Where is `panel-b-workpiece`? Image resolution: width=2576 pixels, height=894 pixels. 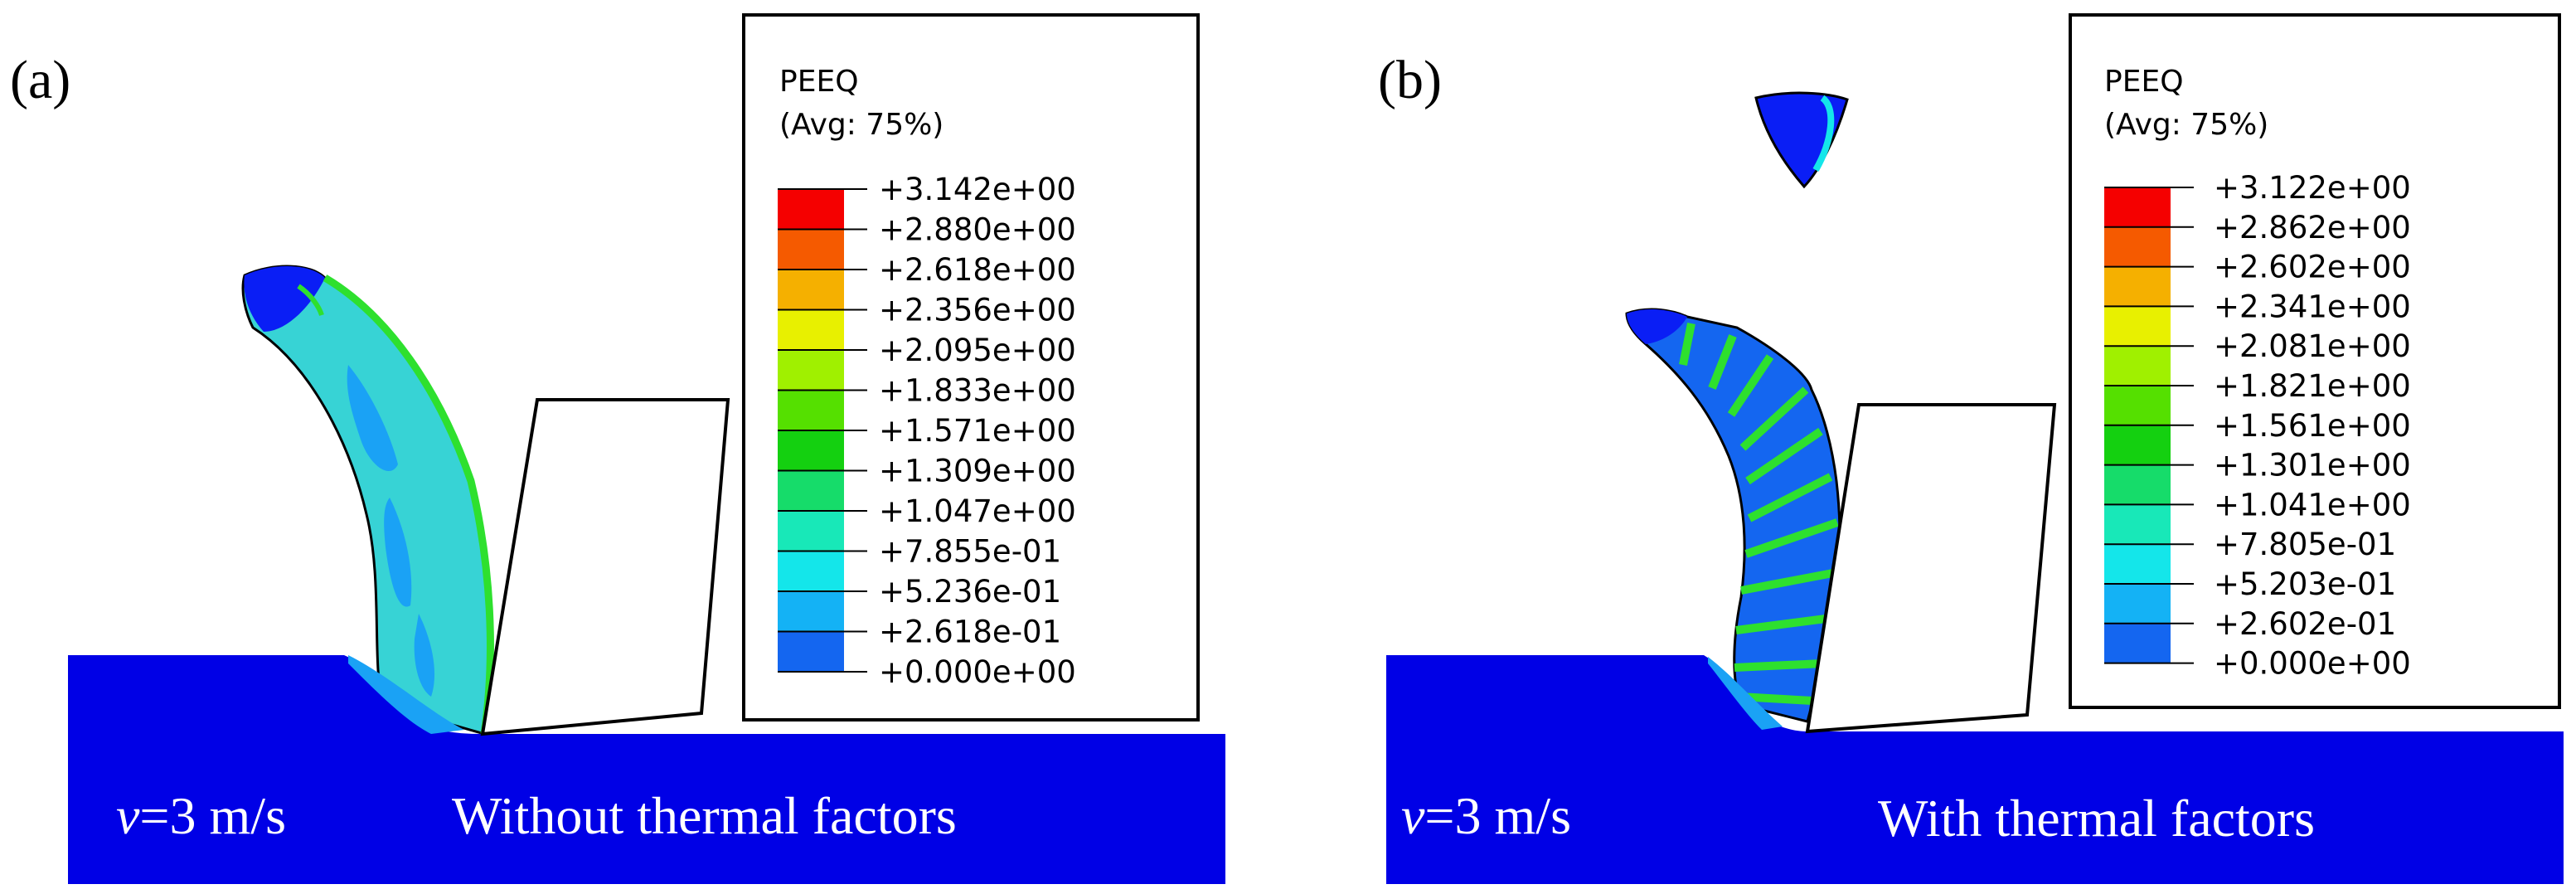 panel-b-workpiece is located at coordinates (1975, 769).